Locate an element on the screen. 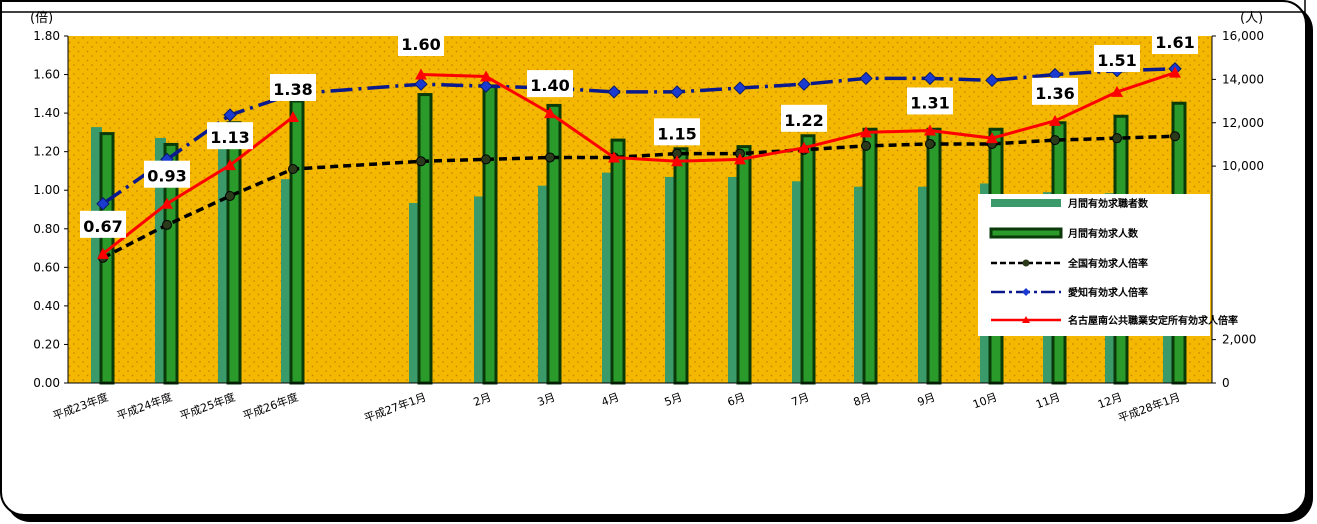 This screenshot has width=1317, height=524. data-label: 1.22 is located at coordinates (803, 120).